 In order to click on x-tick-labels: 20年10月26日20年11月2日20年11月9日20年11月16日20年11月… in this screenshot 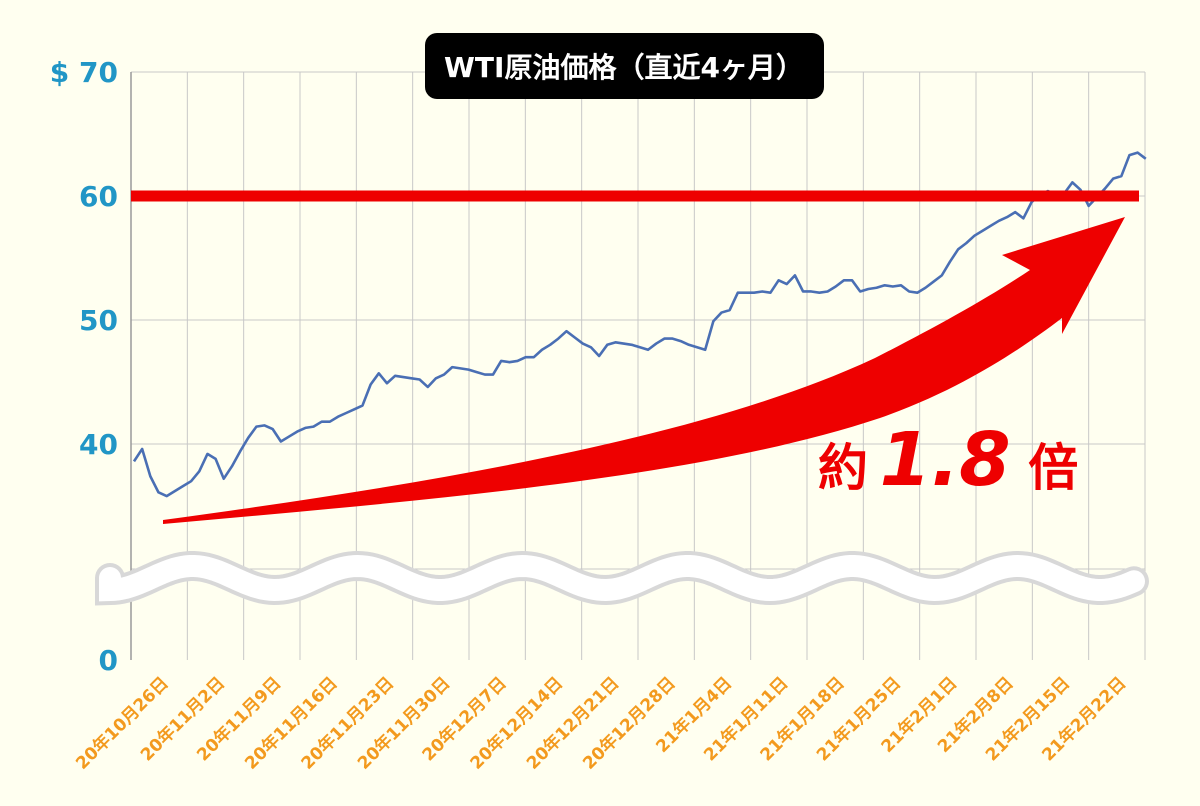, I will do `click(601, 723)`.